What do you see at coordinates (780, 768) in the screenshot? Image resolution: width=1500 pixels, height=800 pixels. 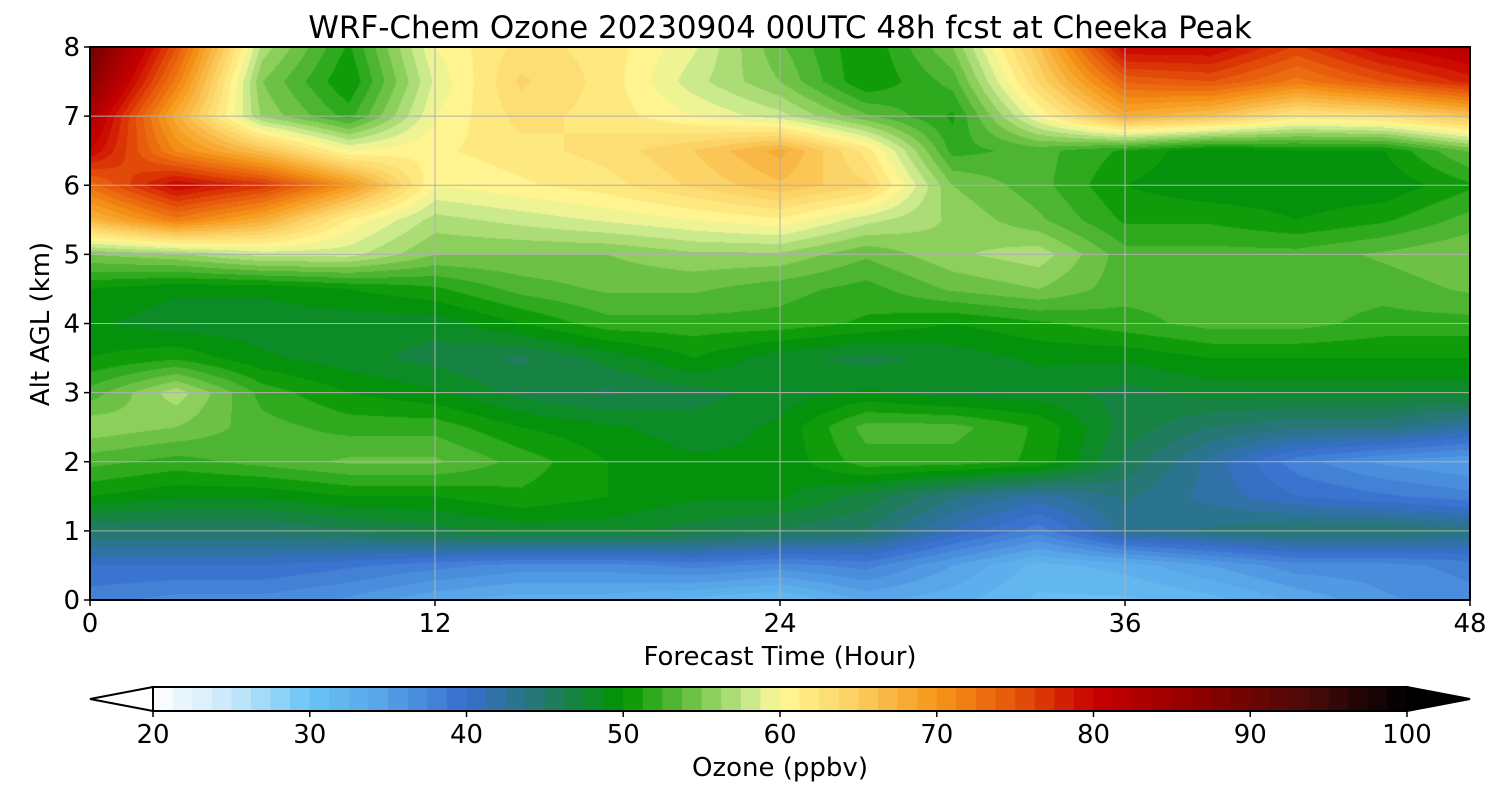 I see `colorbar-label: Ozone (ppbv)` at bounding box center [780, 768].